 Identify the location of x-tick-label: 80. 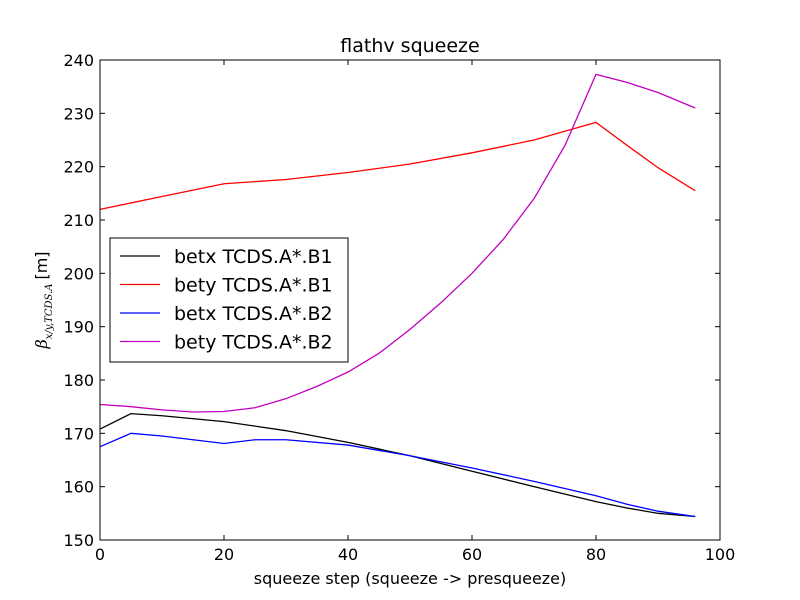
(596, 554).